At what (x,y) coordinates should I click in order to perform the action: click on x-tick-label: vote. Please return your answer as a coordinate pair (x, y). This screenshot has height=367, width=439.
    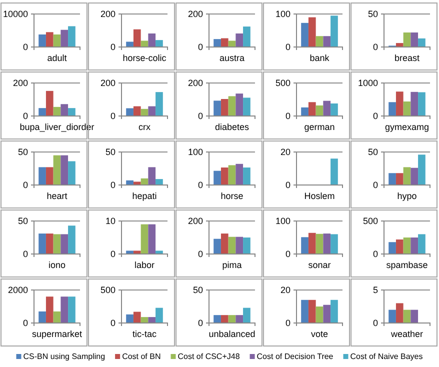
    Looking at the image, I should click on (319, 333).